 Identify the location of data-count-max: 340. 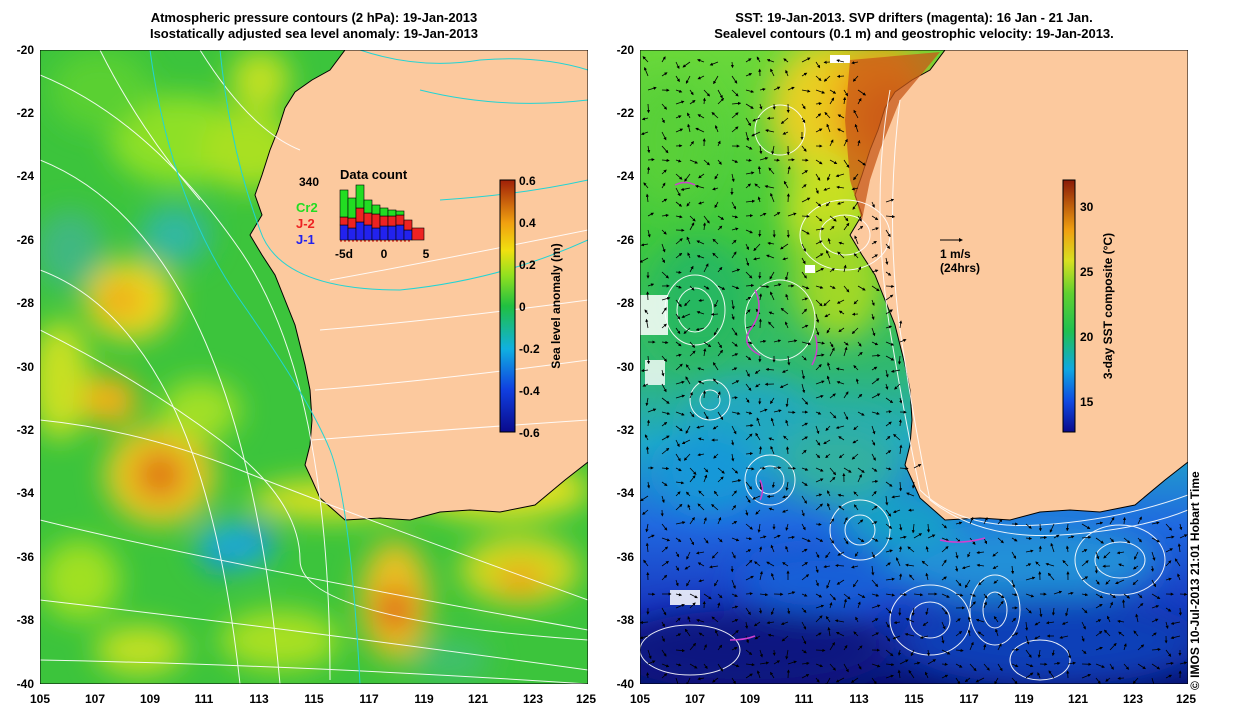
(309, 182).